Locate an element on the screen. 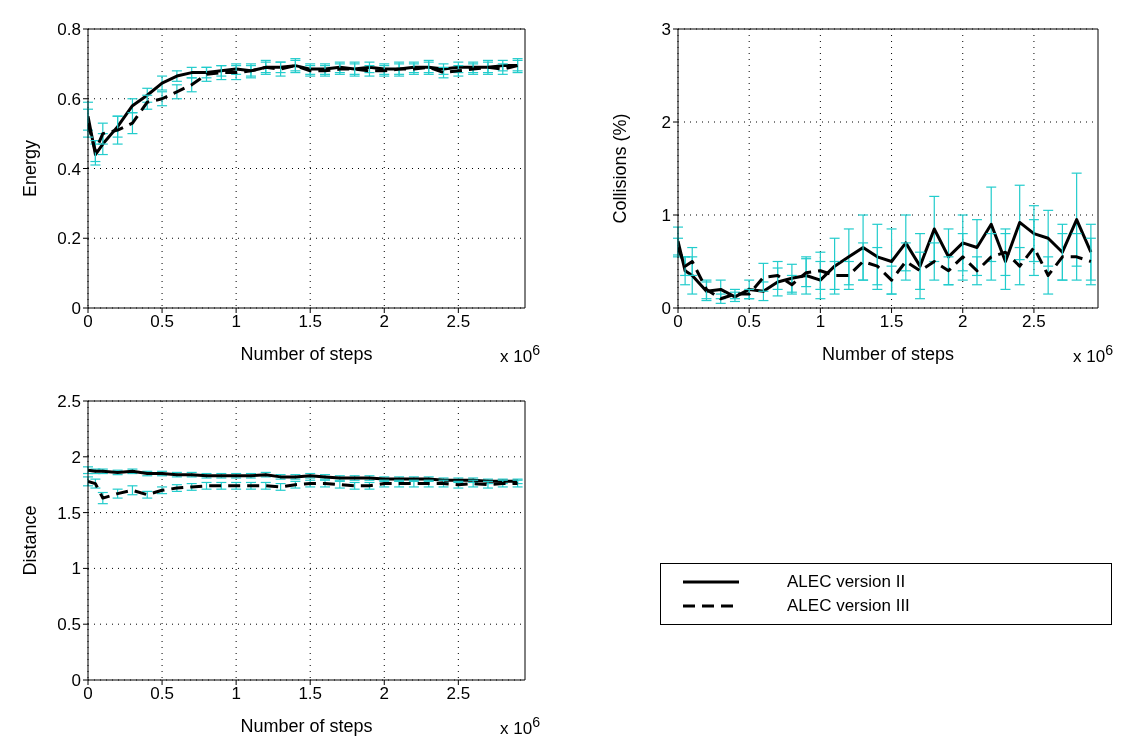 This screenshot has width=1123, height=753. y-tick-label: 2.5 is located at coordinates (69, 402).